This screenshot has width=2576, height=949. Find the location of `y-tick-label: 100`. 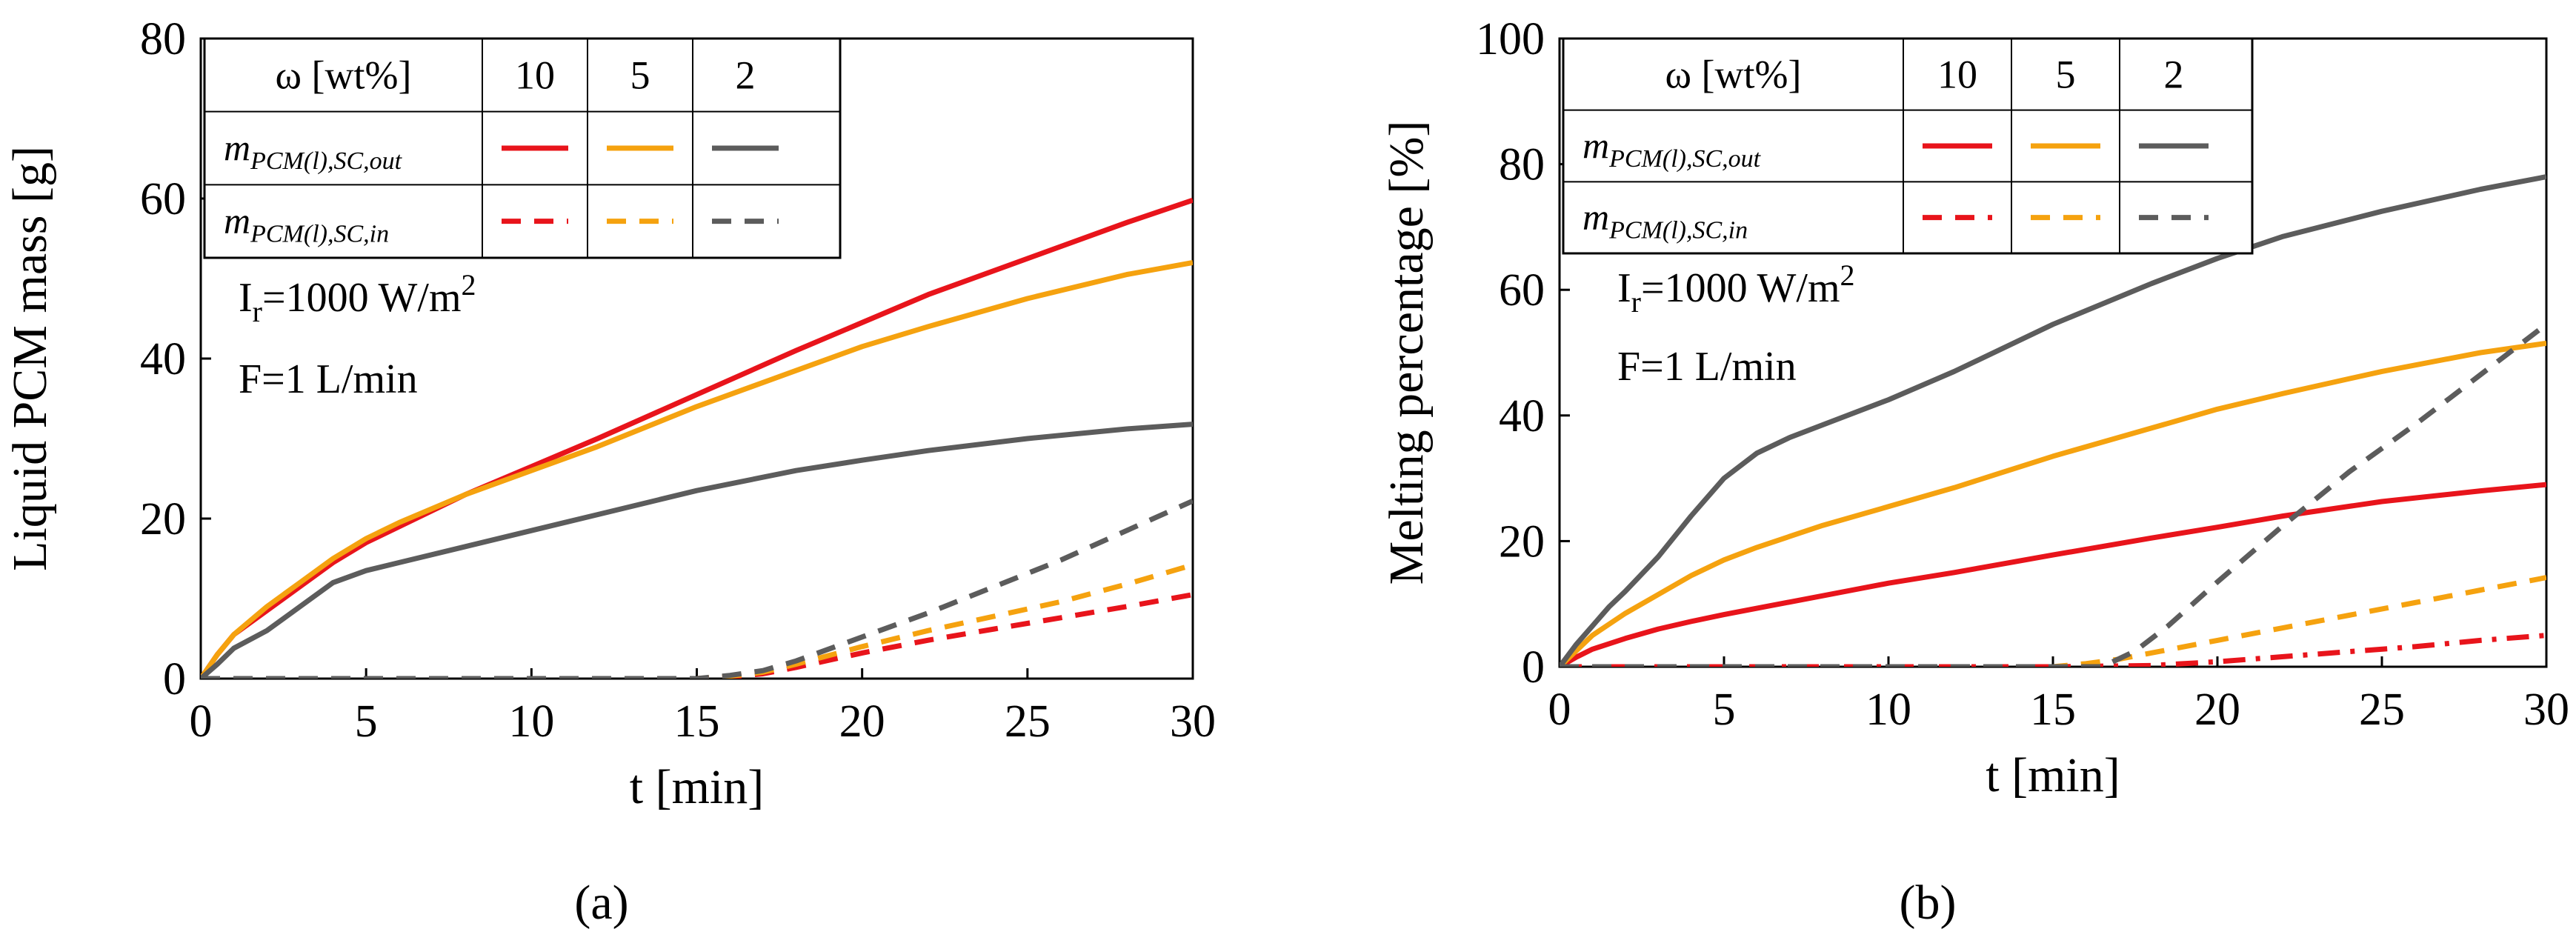

y-tick-label: 100 is located at coordinates (1510, 39).